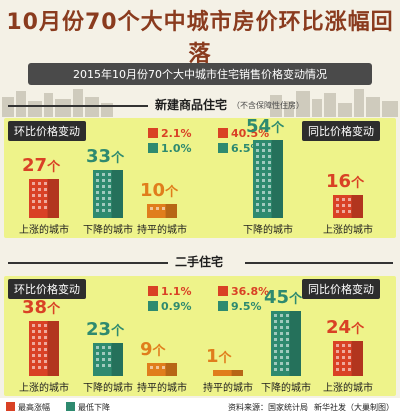 The width and height of the screenshot is (400, 415). I want to click on bar-category-label: 持平的城市, so click(162, 388).